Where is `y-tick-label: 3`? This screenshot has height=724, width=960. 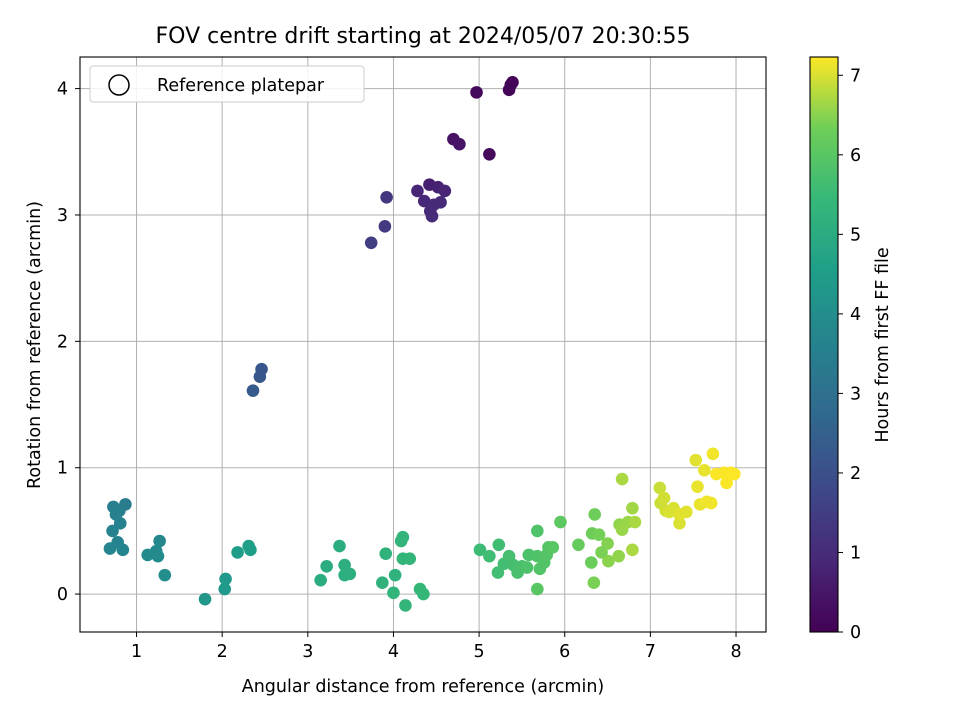
y-tick-label: 3 is located at coordinates (62, 216).